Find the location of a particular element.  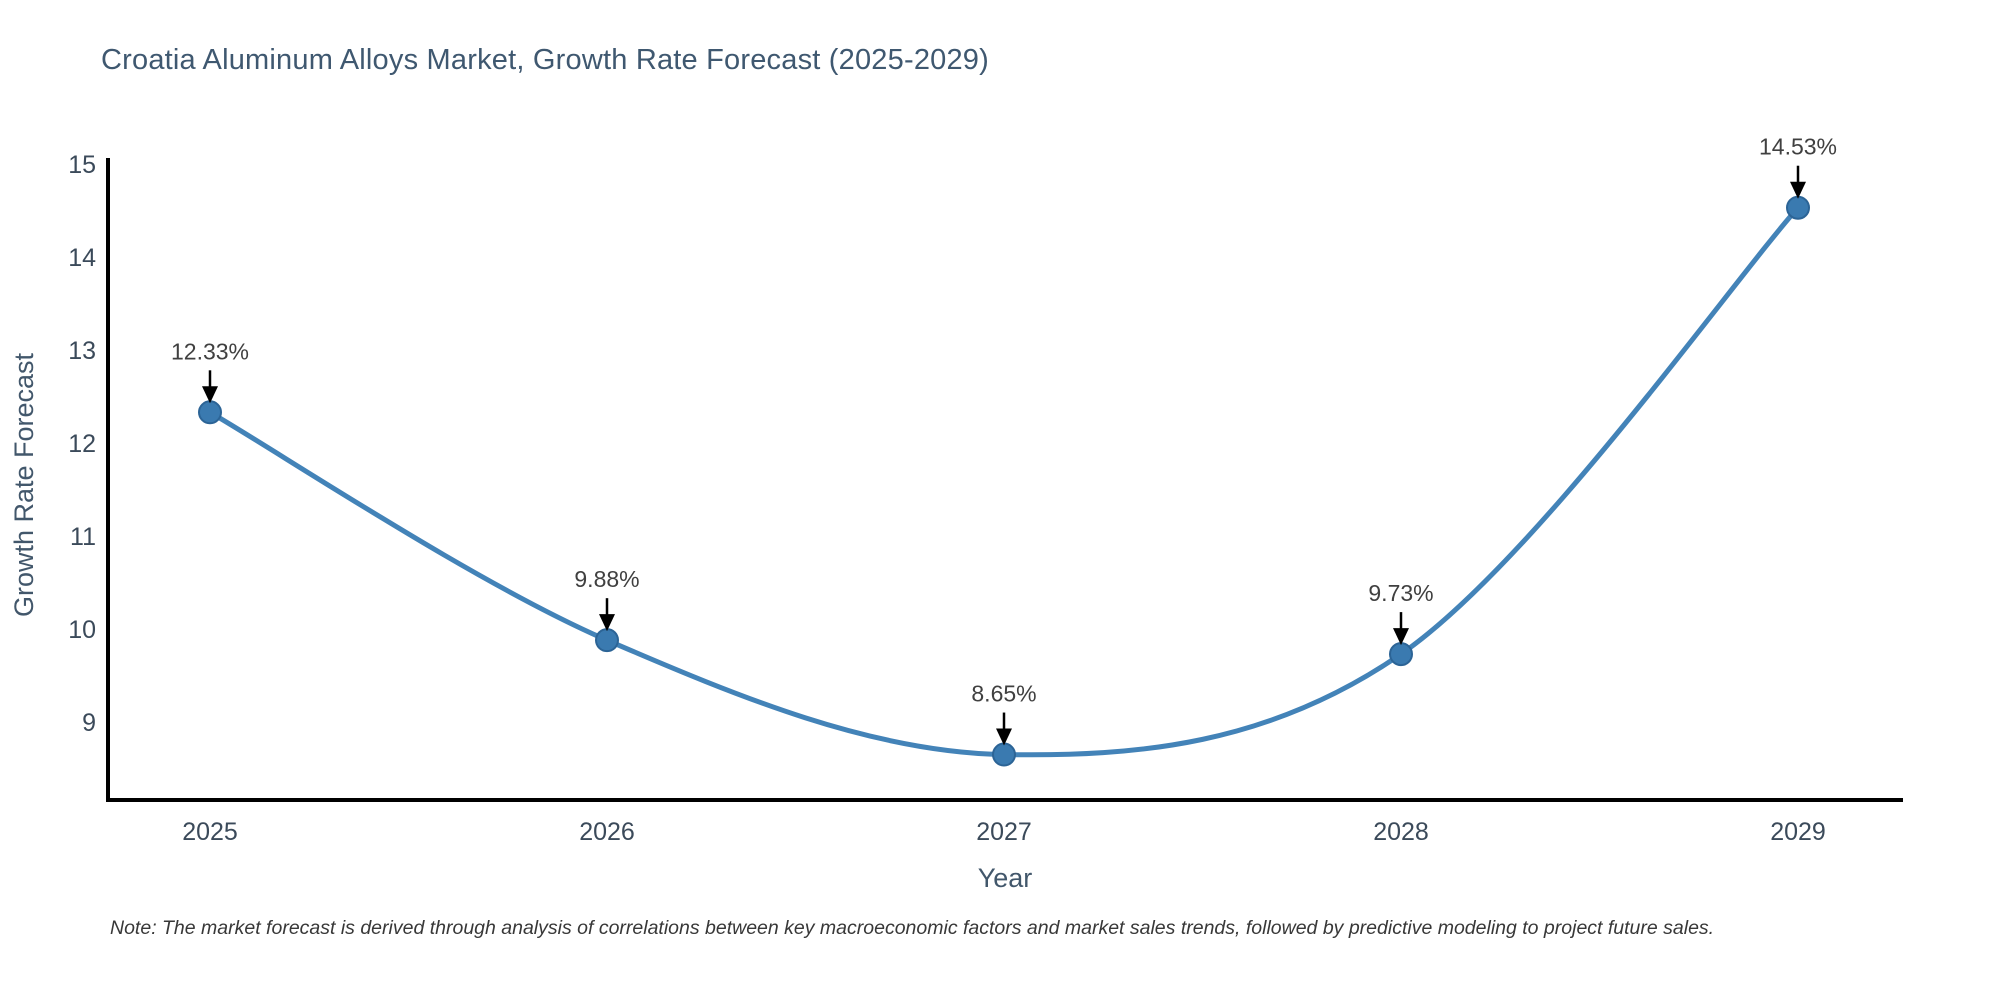

y-tick-label: 10 is located at coordinates (82, 630).